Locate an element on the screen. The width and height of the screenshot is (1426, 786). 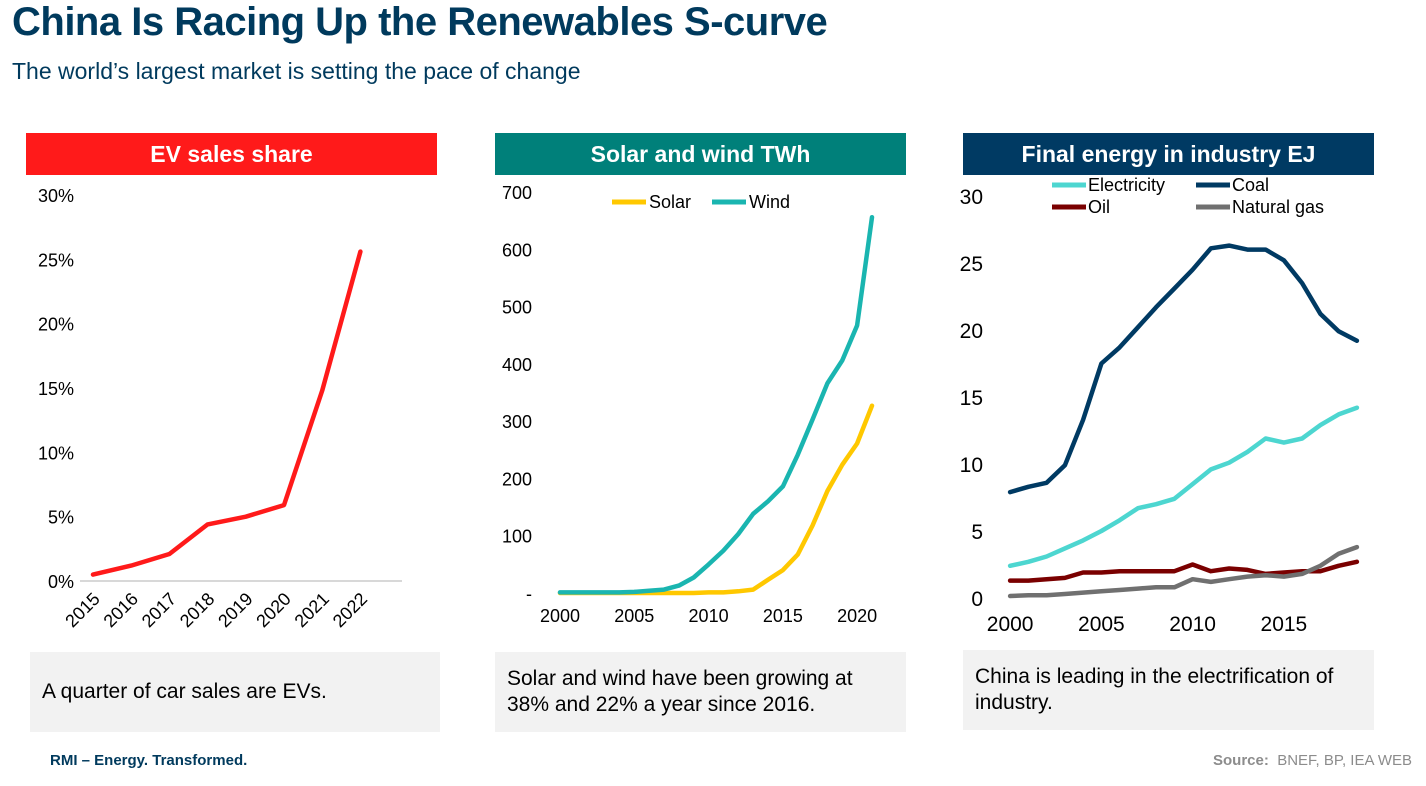
source-note: Source: BNEF, BP, IEA WEB is located at coordinates (1312, 760).